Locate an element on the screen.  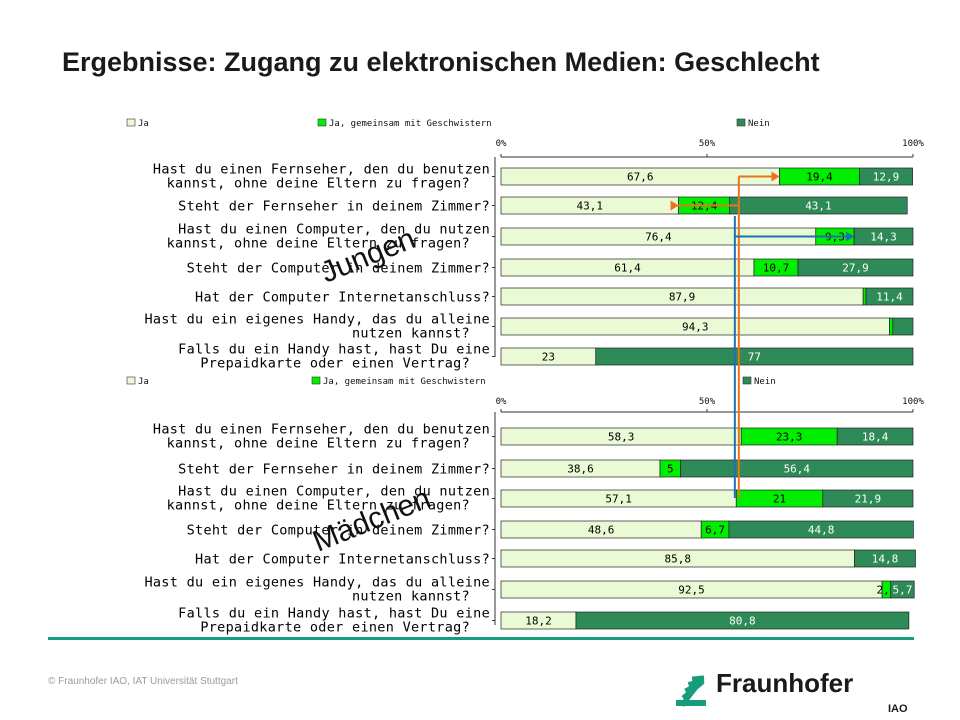
data-label: 94,3 is located at coordinates (695, 327).